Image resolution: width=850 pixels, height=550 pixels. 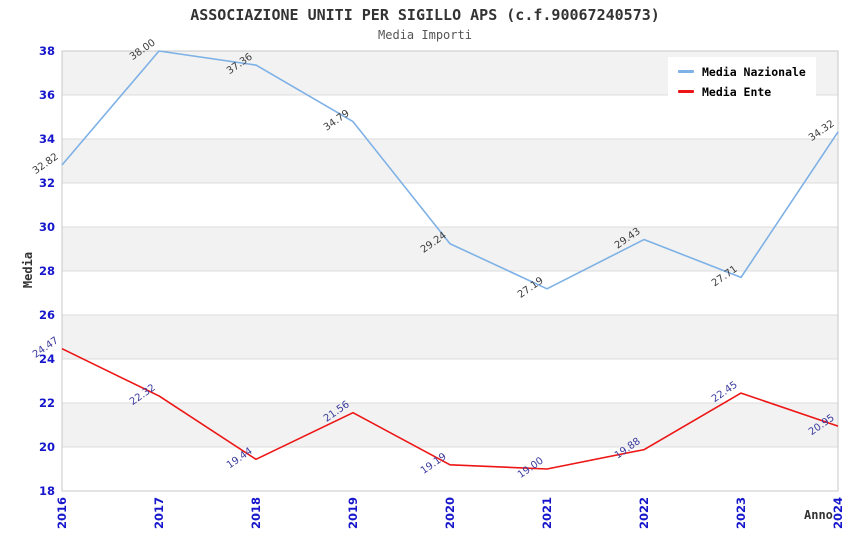 What do you see at coordinates (742, 81) in the screenshot?
I see `legend: Media Nazionale Media Ente` at bounding box center [742, 81].